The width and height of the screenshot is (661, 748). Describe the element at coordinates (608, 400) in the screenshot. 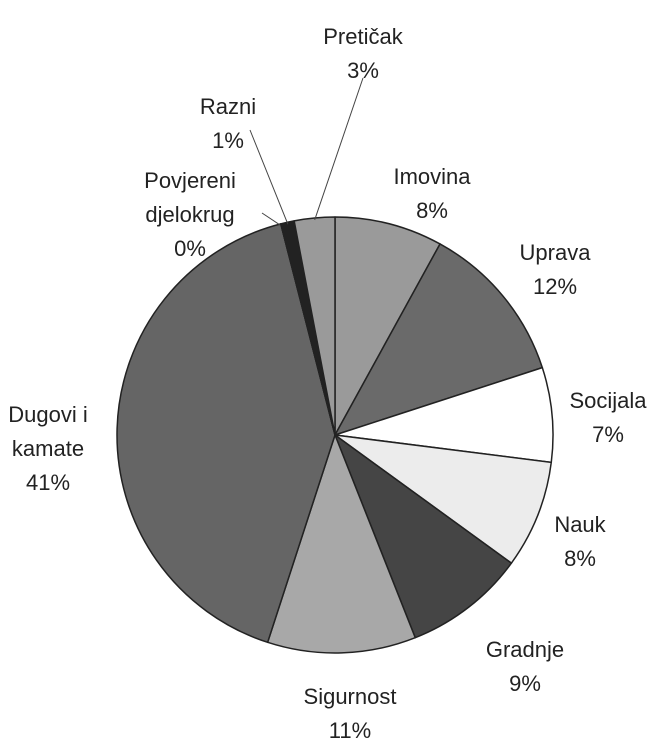

I see `category-name: Socijala` at that location.